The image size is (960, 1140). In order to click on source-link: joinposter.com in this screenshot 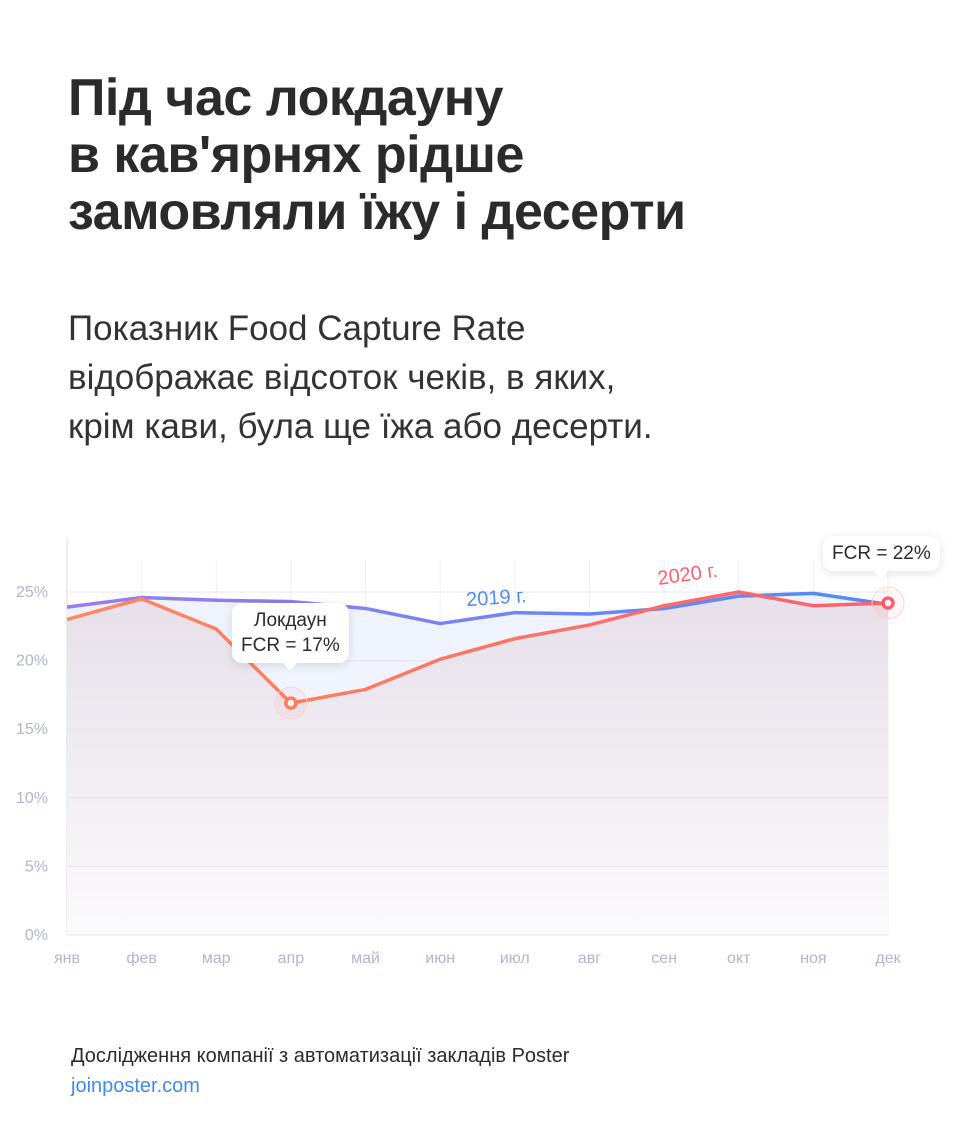, I will do `click(135, 1086)`.